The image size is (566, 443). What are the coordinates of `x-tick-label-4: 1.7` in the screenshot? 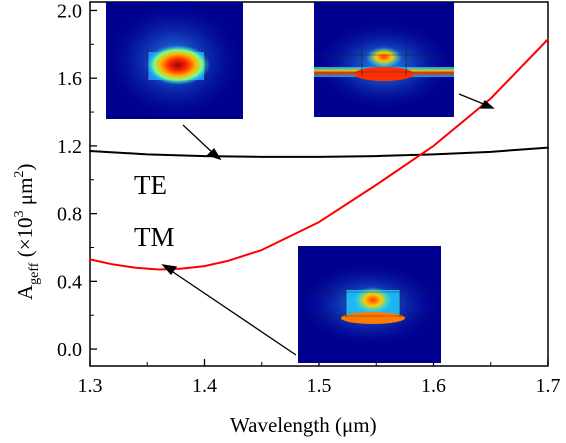 It's located at (548, 386).